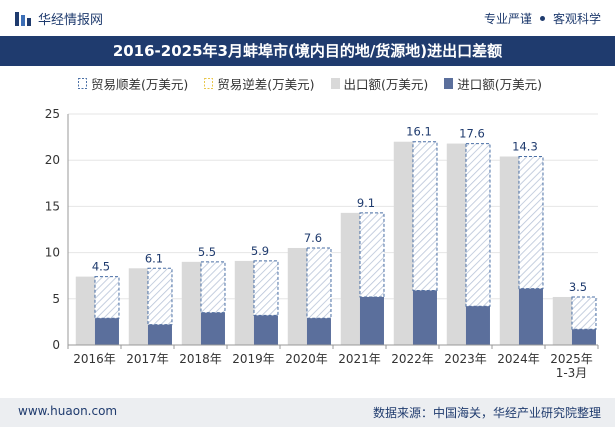 Image resolution: width=615 pixels, height=427 pixels. What do you see at coordinates (571, 359) in the screenshot?
I see `x-tick-label: 2025年` at bounding box center [571, 359].